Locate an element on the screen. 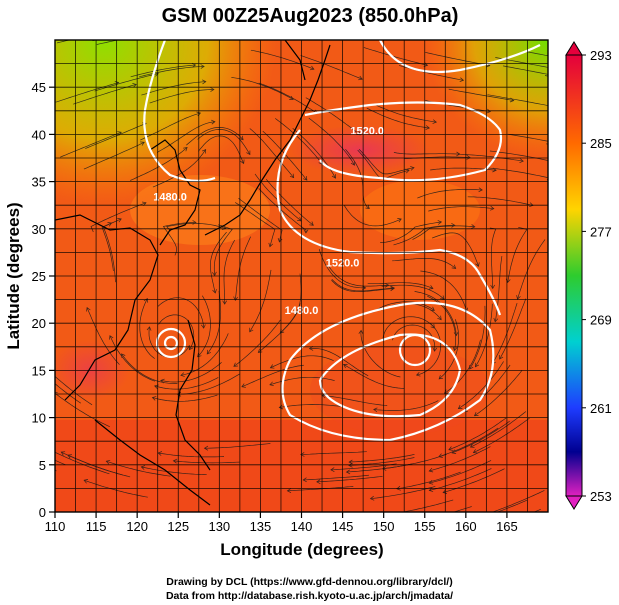 This screenshot has width=619, height=605. colorbar-gradient is located at coordinates (574, 275).